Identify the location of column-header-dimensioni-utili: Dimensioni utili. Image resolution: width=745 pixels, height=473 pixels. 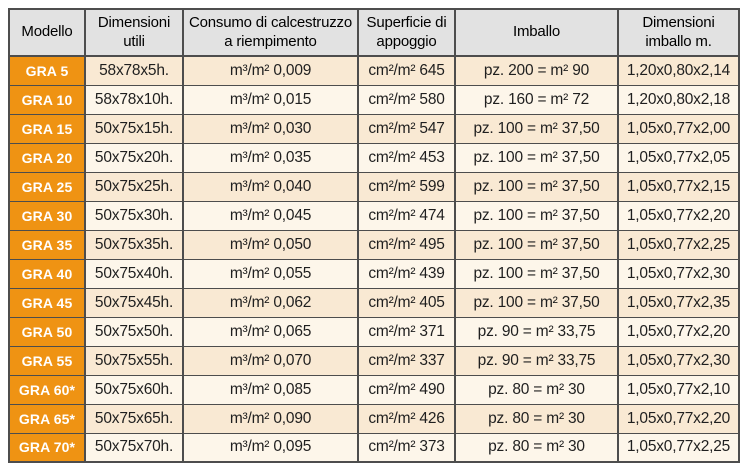
(134, 32).